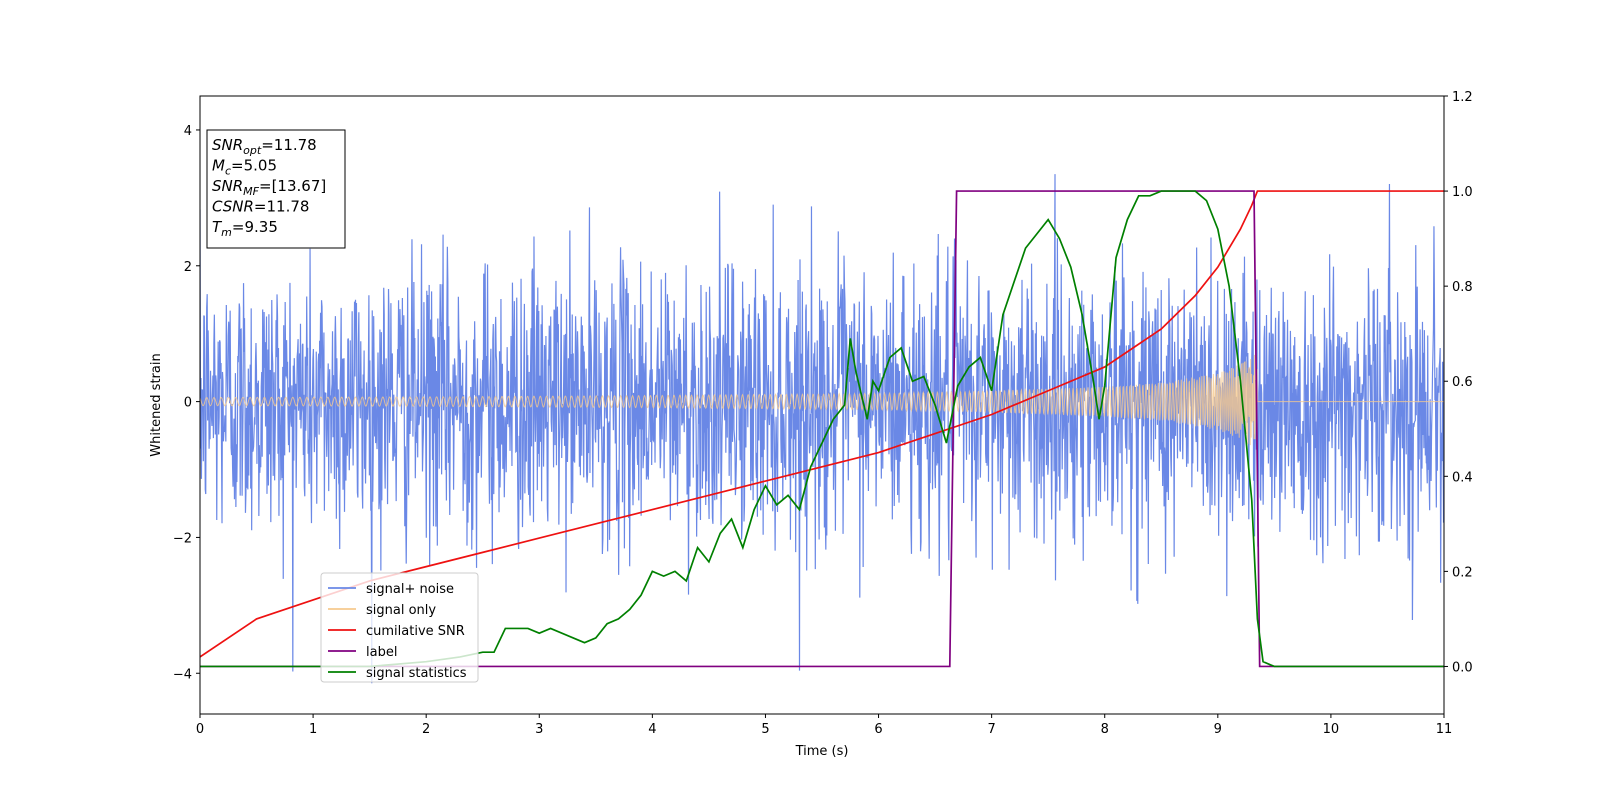 Image resolution: width=1600 pixels, height=800 pixels. I want to click on x-tick-label: 9, so click(1218, 729).